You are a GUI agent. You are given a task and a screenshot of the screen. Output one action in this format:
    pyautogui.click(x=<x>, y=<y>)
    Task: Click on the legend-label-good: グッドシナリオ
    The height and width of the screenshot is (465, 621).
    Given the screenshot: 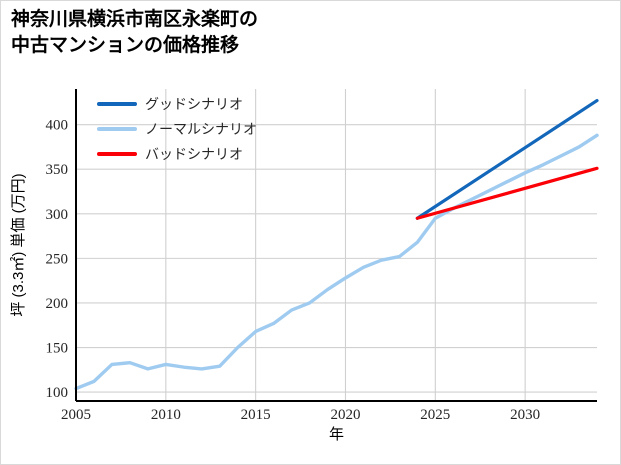 What is the action you would take?
    pyautogui.click(x=194, y=105)
    